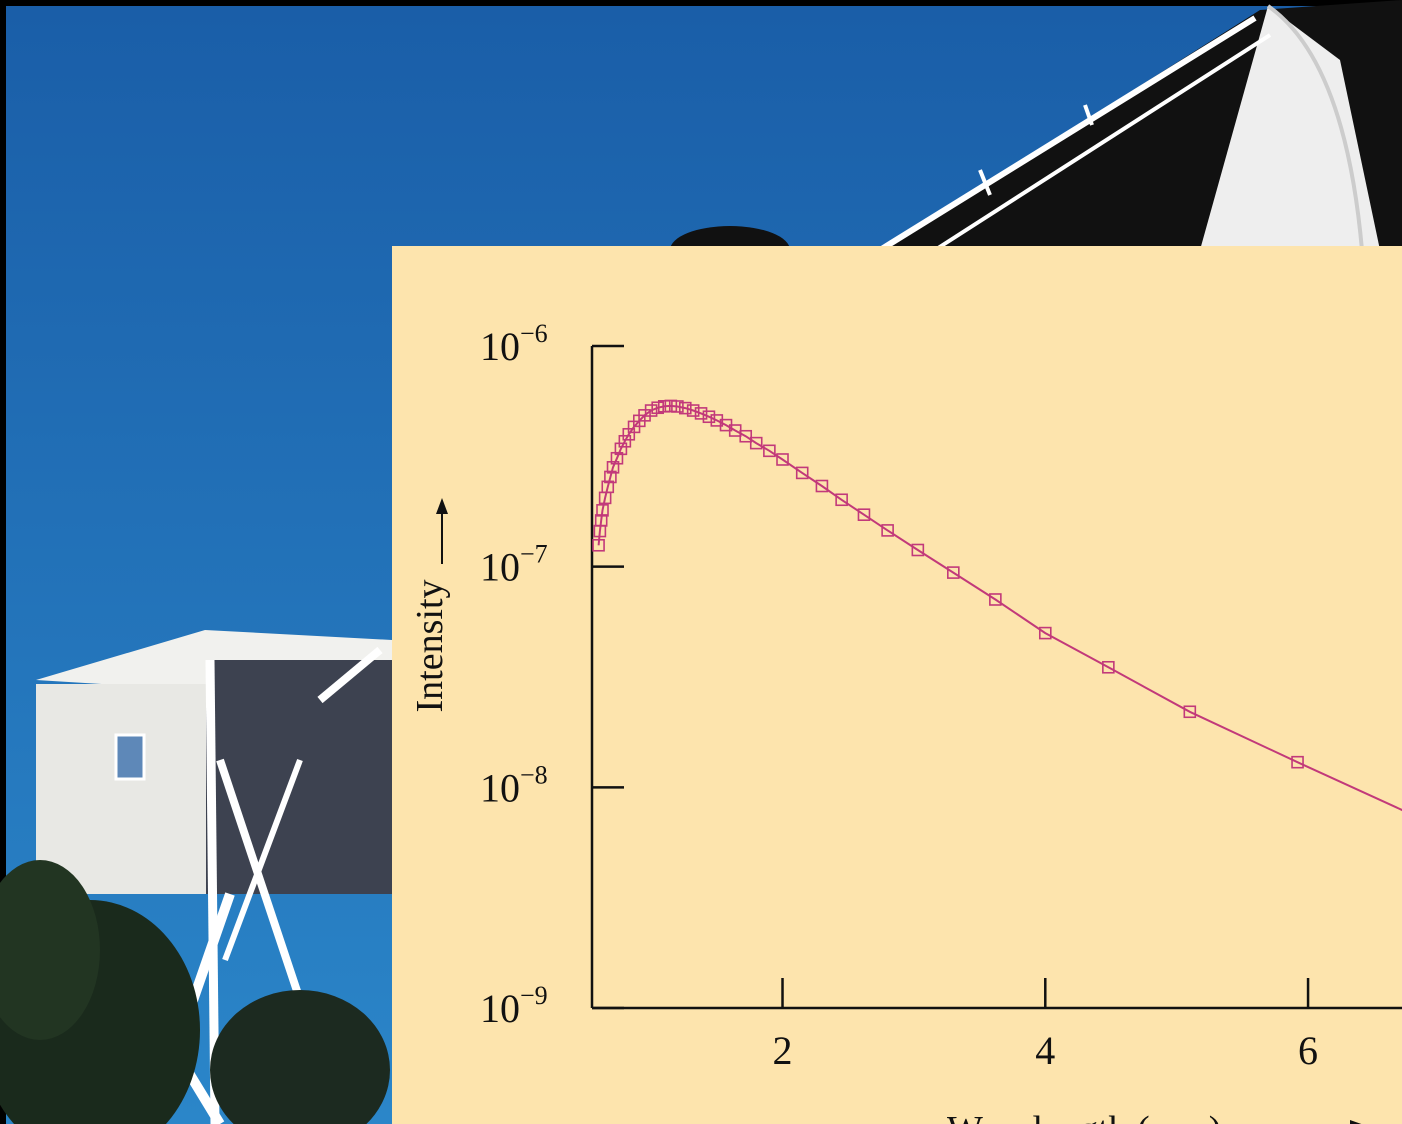 This screenshot has width=1402, height=1124. I want to click on y-tick-label: 10⁻⁷, so click(514, 565).